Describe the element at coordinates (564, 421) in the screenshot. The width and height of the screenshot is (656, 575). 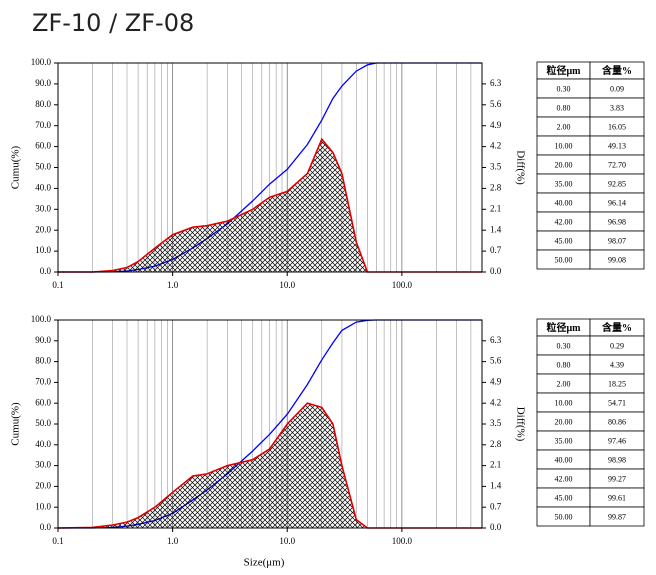
I see `table-cell-text: 20.00` at that location.